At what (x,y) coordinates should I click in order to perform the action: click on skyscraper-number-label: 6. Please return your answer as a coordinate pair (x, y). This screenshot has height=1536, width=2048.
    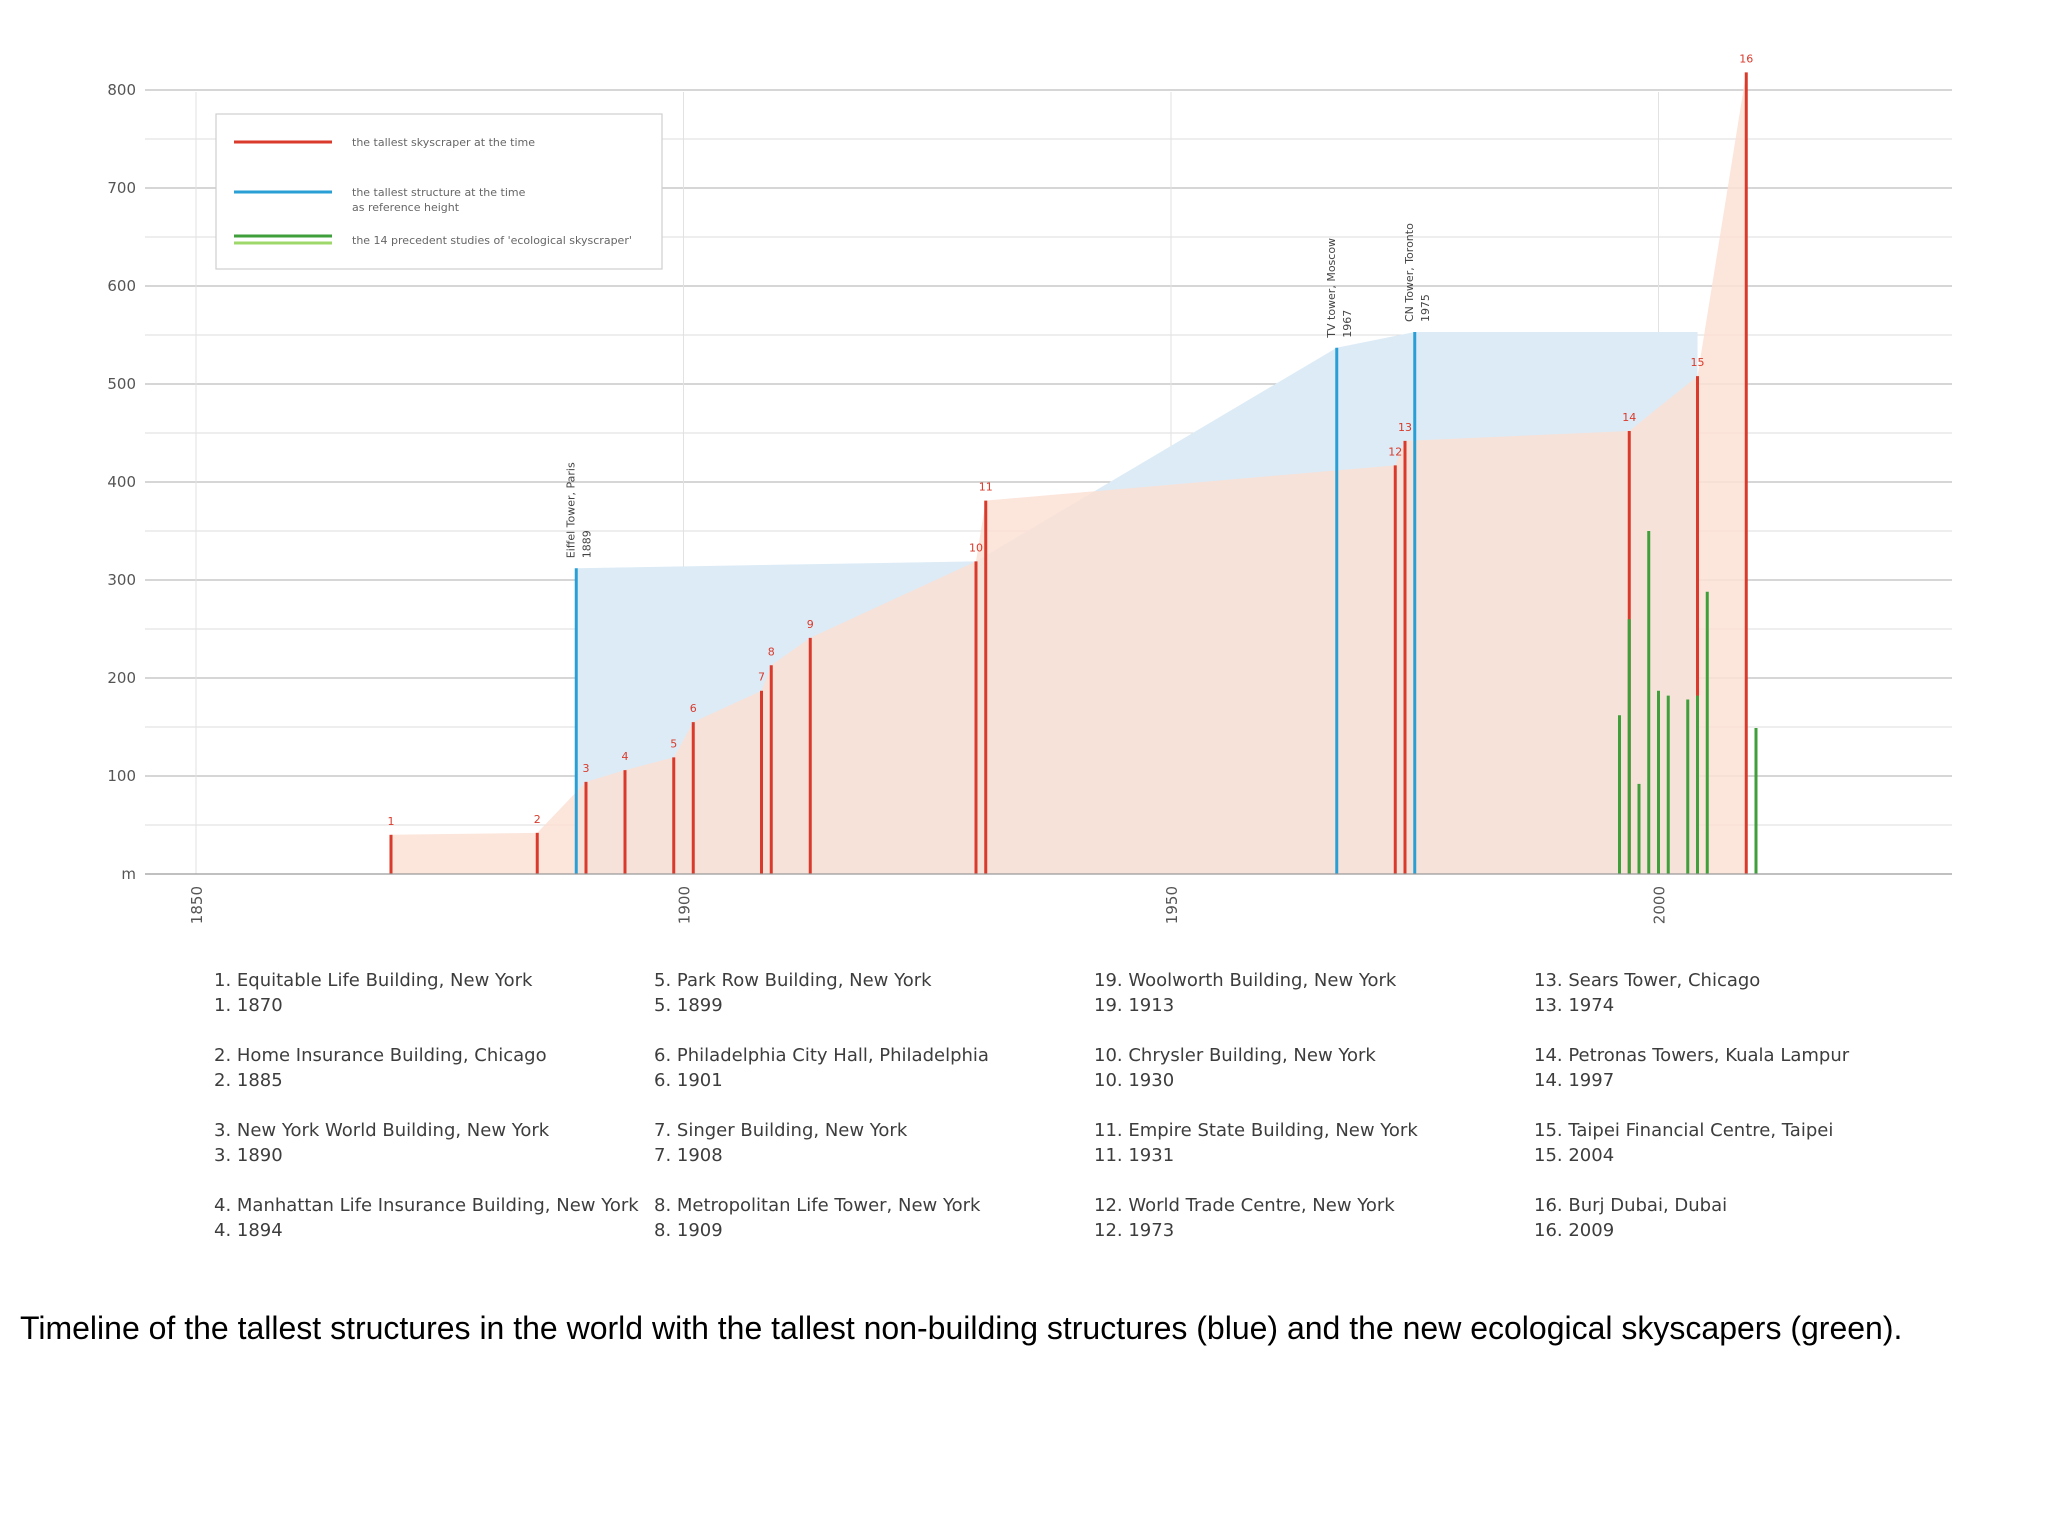
    Looking at the image, I should click on (693, 708).